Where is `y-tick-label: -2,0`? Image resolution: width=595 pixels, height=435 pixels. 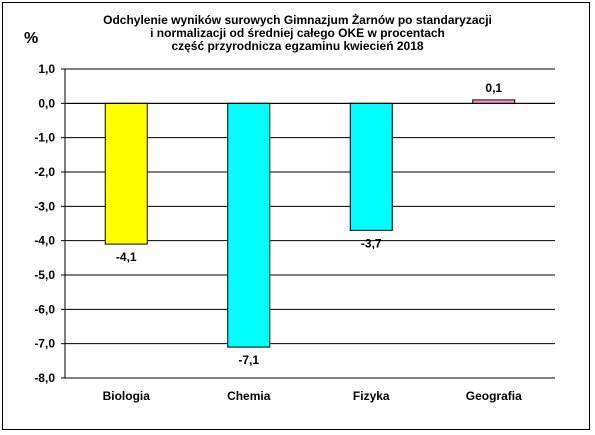 y-tick-label: -2,0 is located at coordinates (44, 172).